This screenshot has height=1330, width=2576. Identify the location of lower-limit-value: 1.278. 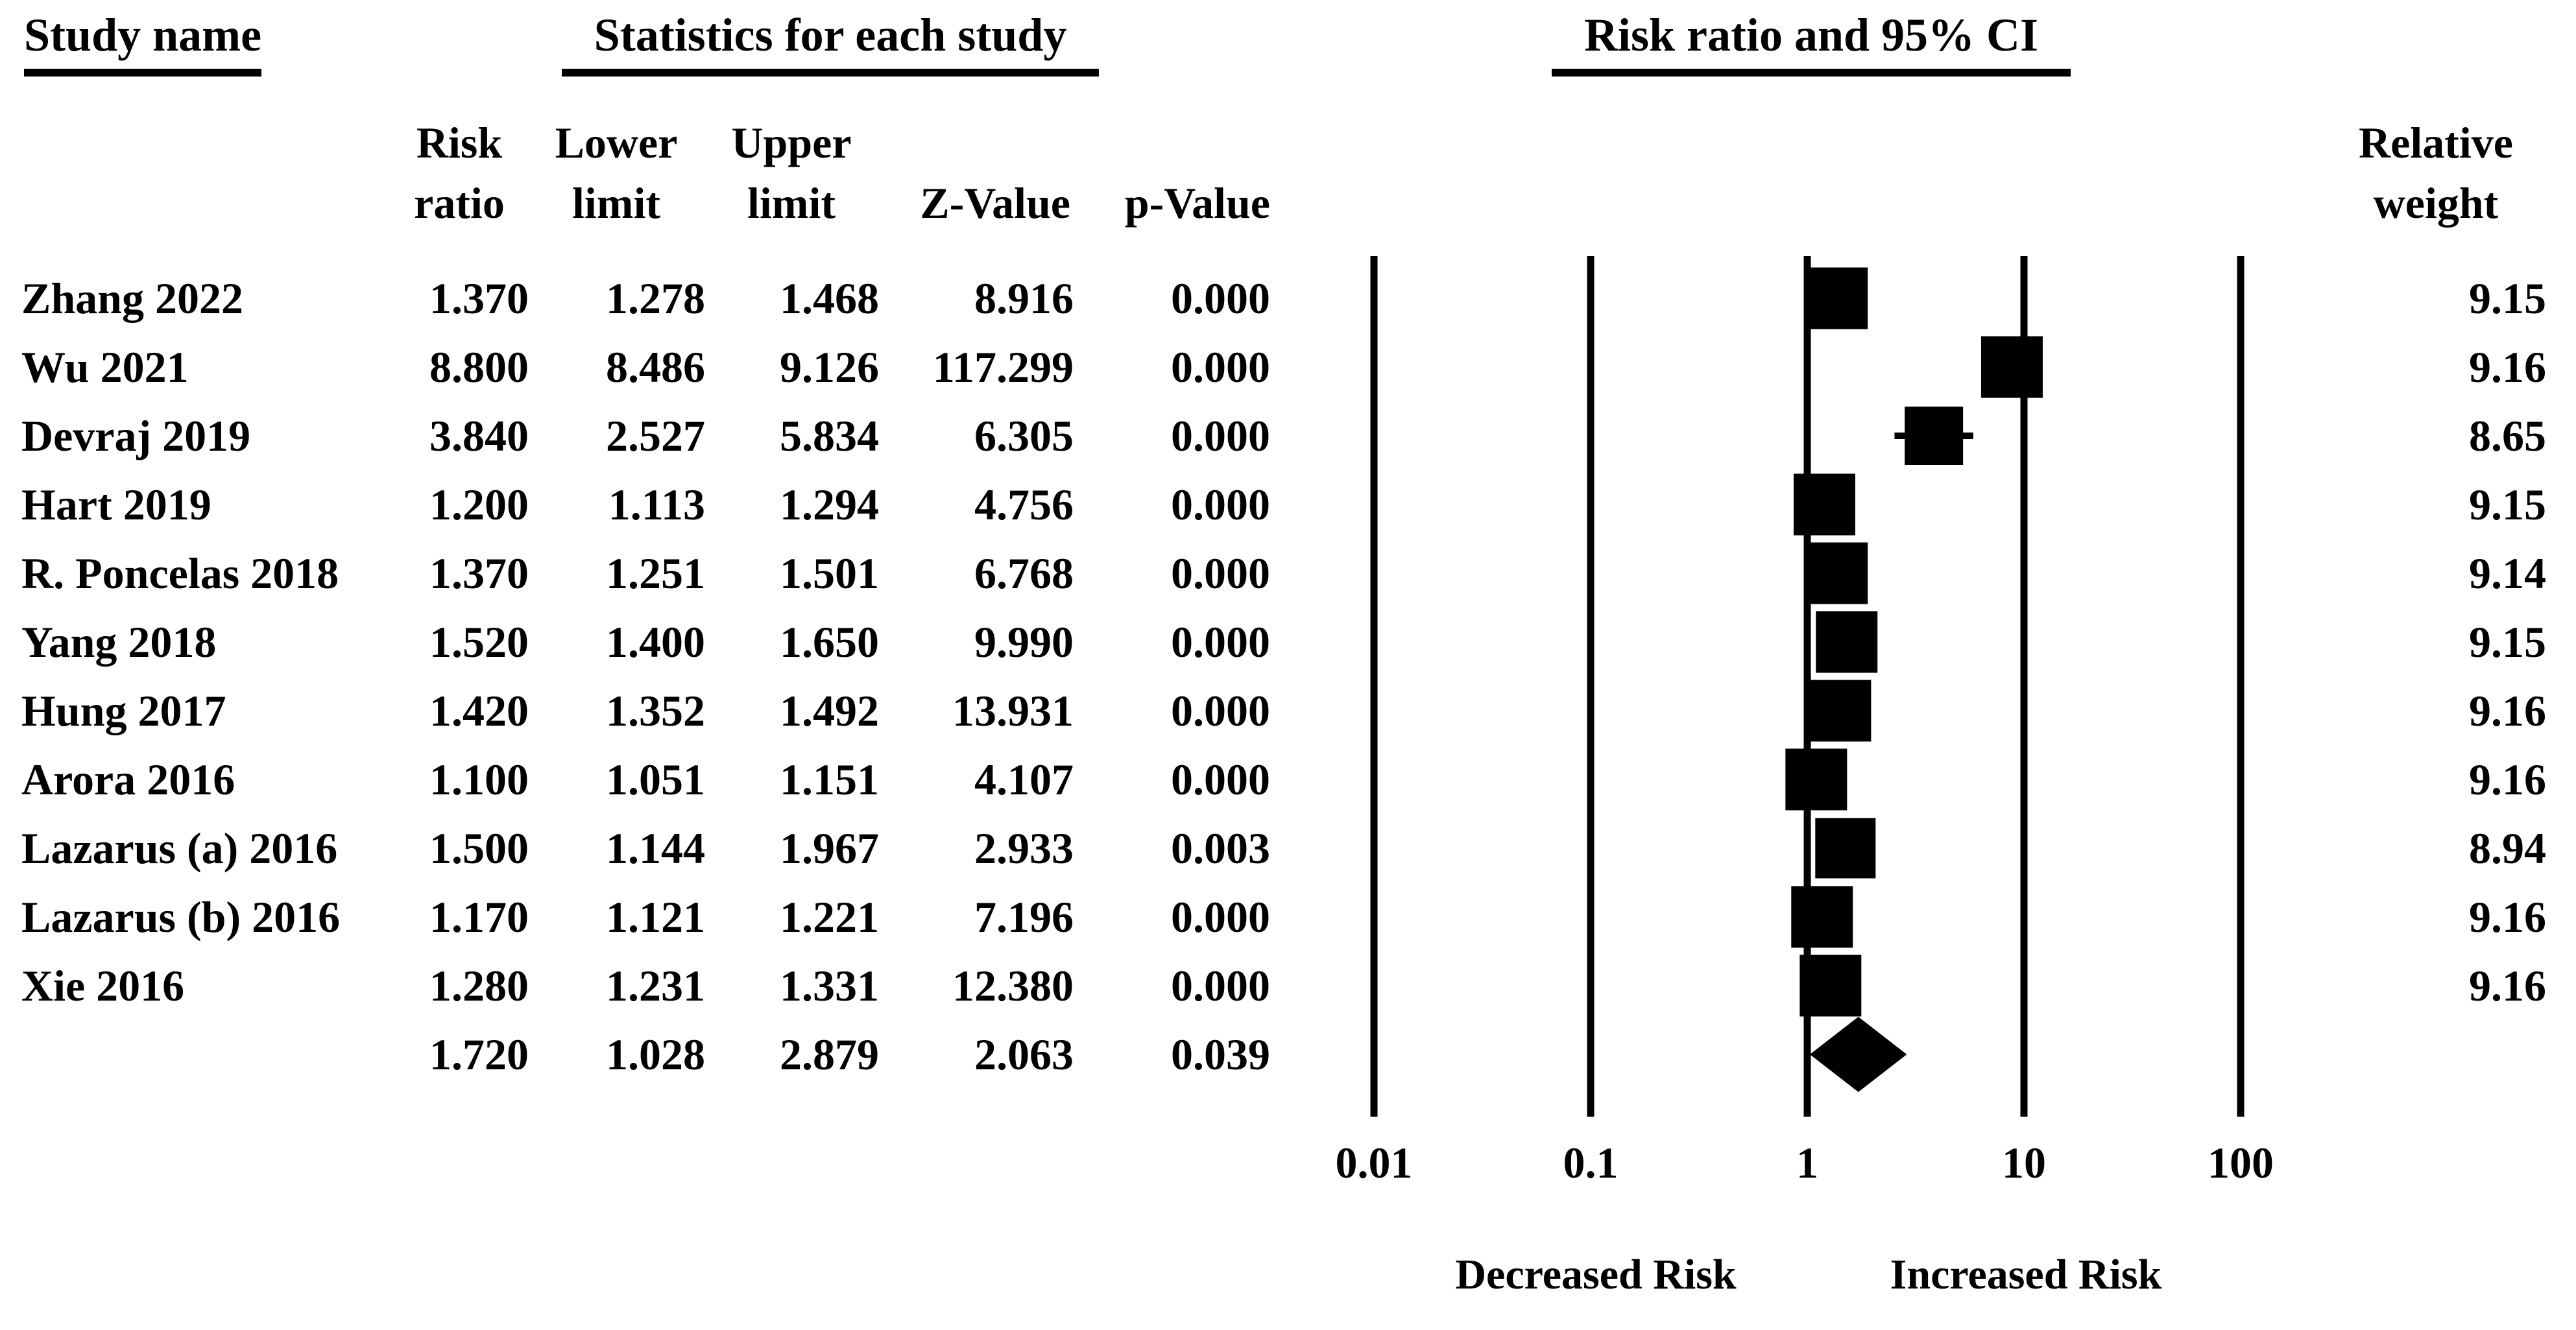
(655, 298).